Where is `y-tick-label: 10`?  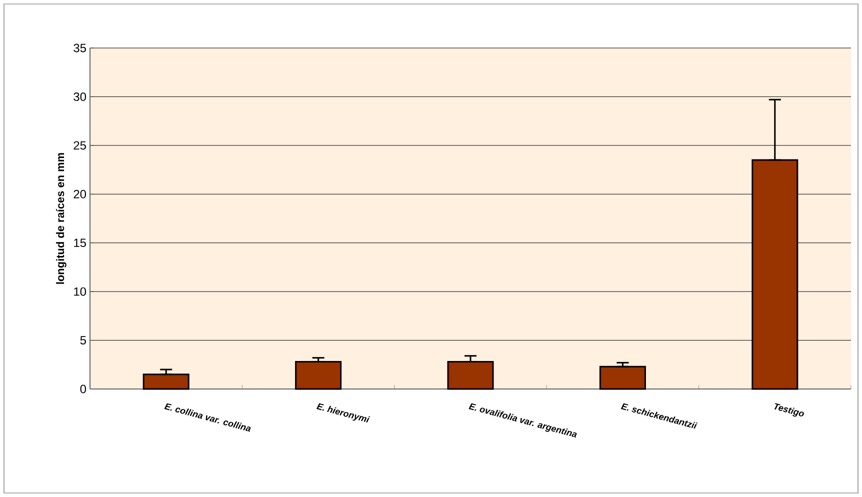
y-tick-label: 10 is located at coordinates (80, 291).